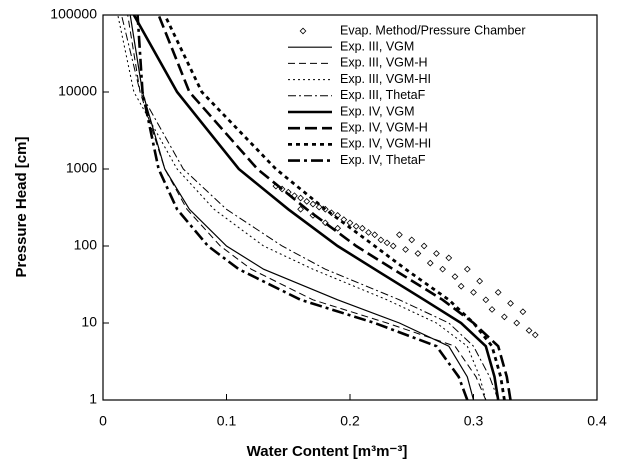 The image size is (619, 468). What do you see at coordinates (433, 30) in the screenshot?
I see `legend-label: Evap. Method/Pressure Chamber` at bounding box center [433, 30].